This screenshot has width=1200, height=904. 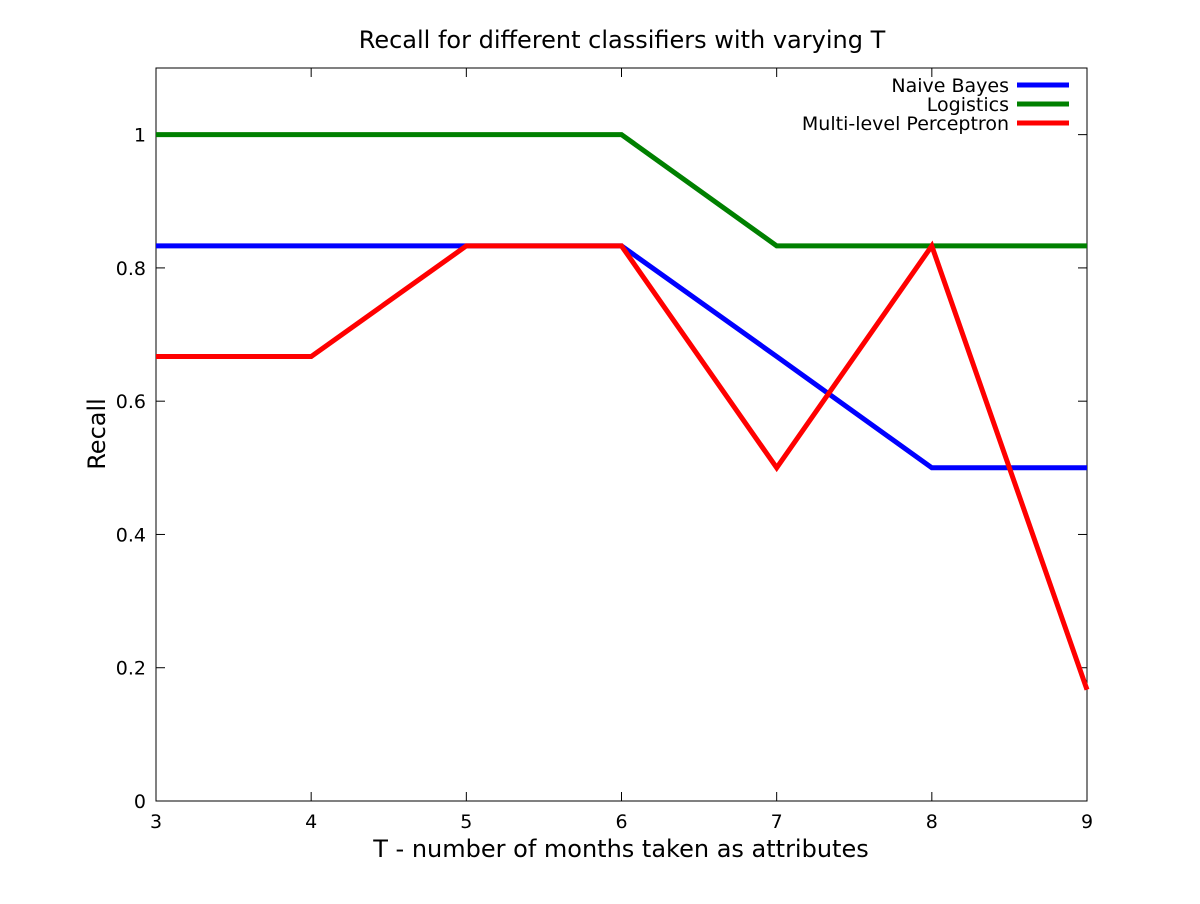 What do you see at coordinates (131, 535) in the screenshot?
I see `y-tick-label: 0.4` at bounding box center [131, 535].